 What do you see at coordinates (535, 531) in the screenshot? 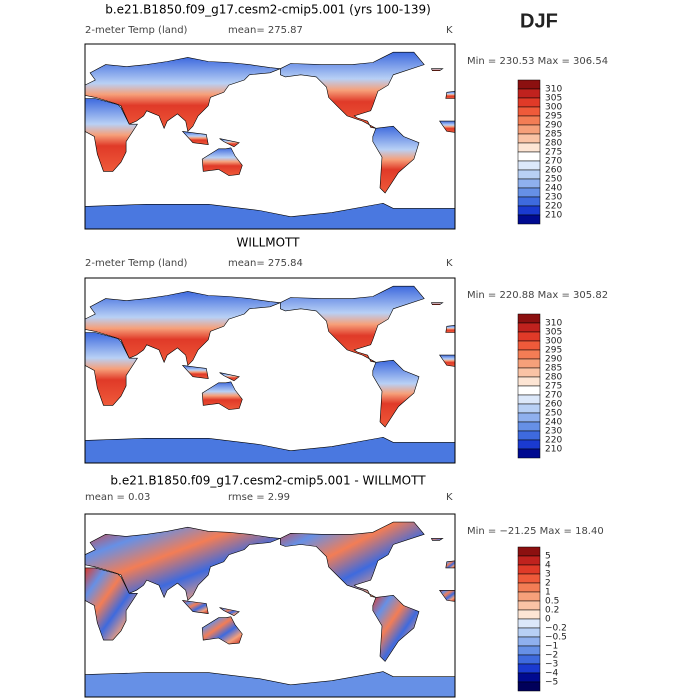
I see `min-max: Min = −21.25 Max = 18.40` at bounding box center [535, 531].